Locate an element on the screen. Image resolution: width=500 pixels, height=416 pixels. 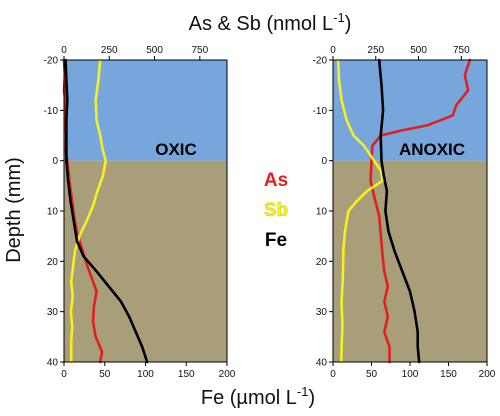
bottom-axis-title-text: Fe (µmol L is located at coordinates (249, 398).